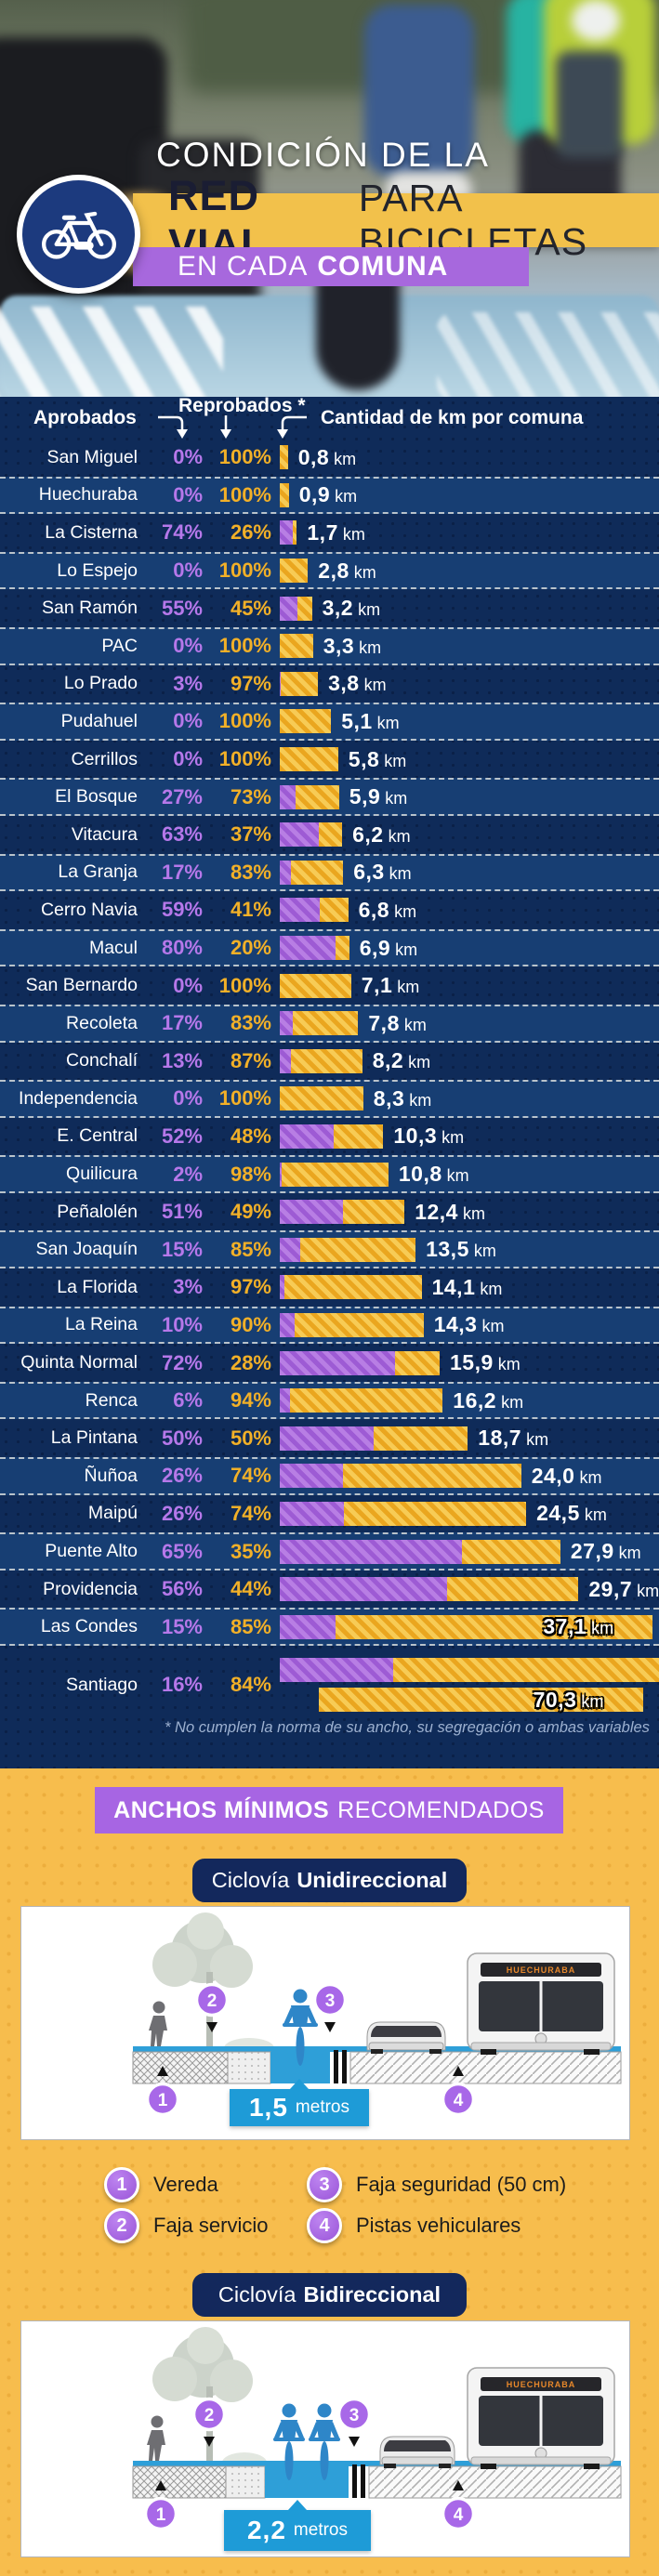 The width and height of the screenshot is (659, 2576). Describe the element at coordinates (329, 1249) in the screenshot. I see `table-row: San Joaquín 15% 85% 13,5 km` at that location.